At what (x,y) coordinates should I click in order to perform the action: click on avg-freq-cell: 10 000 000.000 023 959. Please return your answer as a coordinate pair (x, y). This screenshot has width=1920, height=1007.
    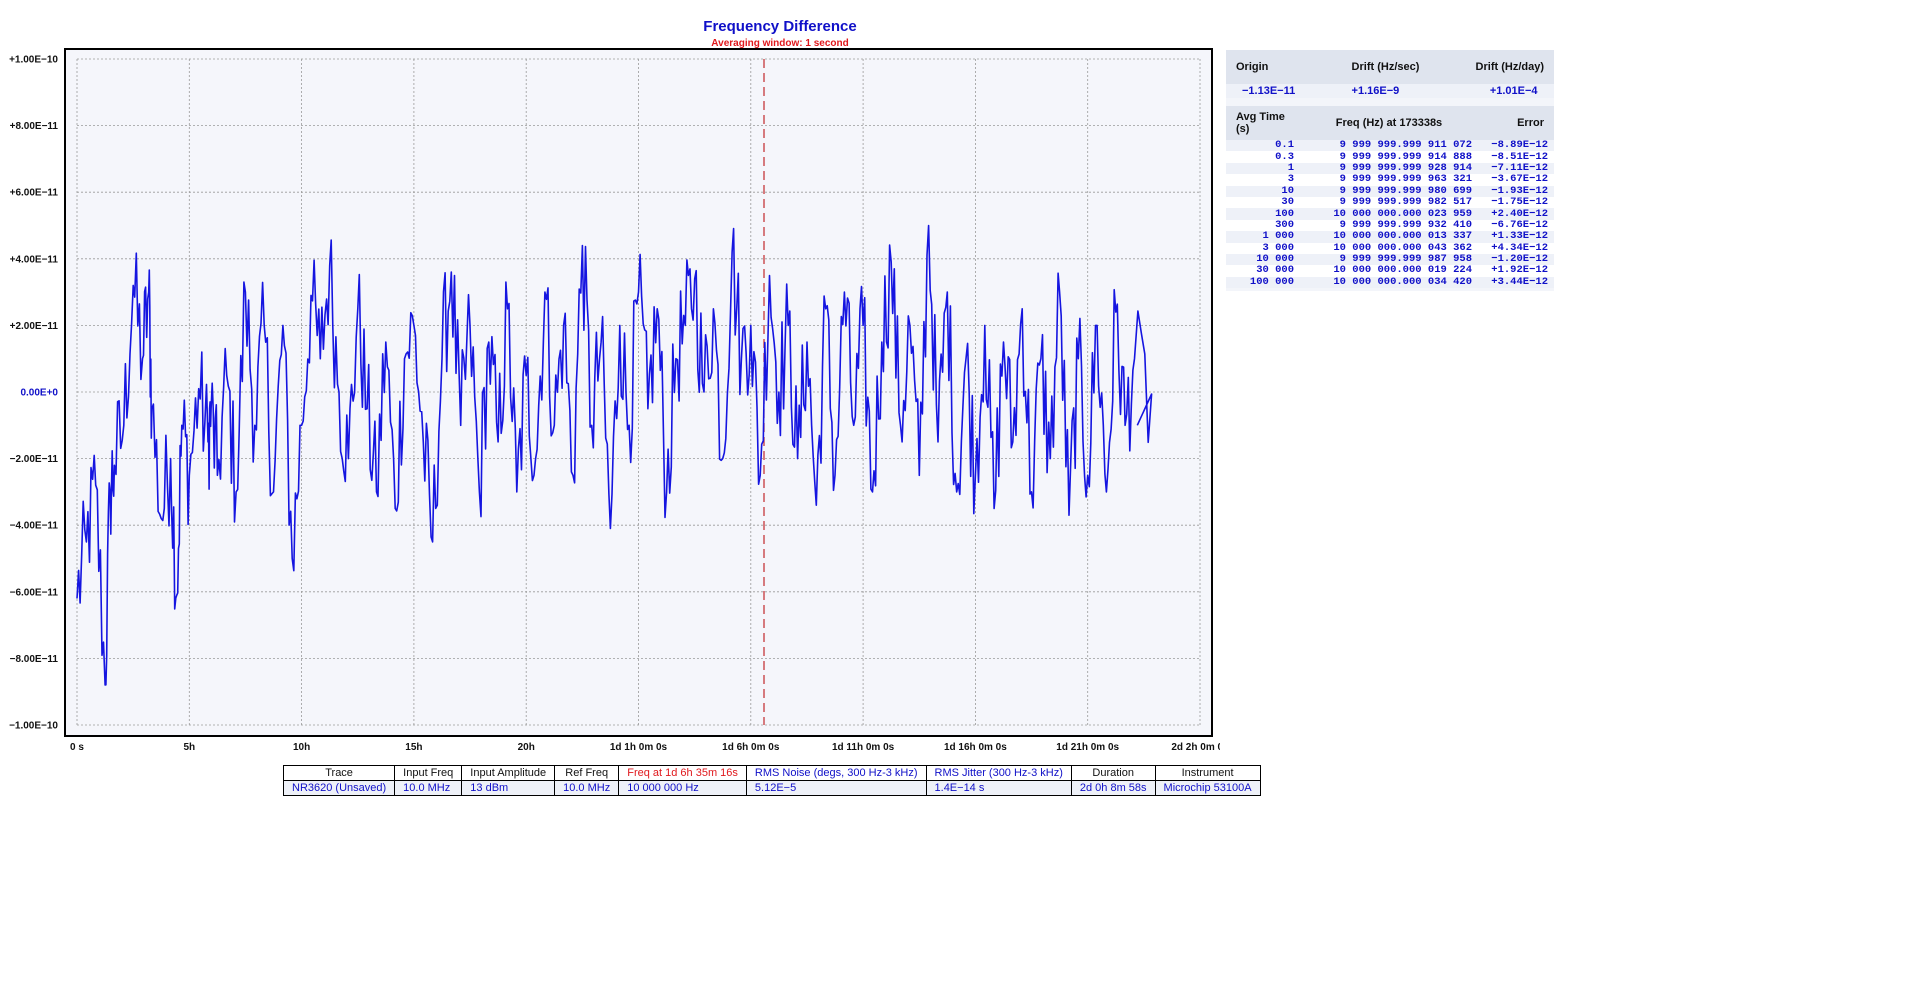
    Looking at the image, I should click on (1389, 214).